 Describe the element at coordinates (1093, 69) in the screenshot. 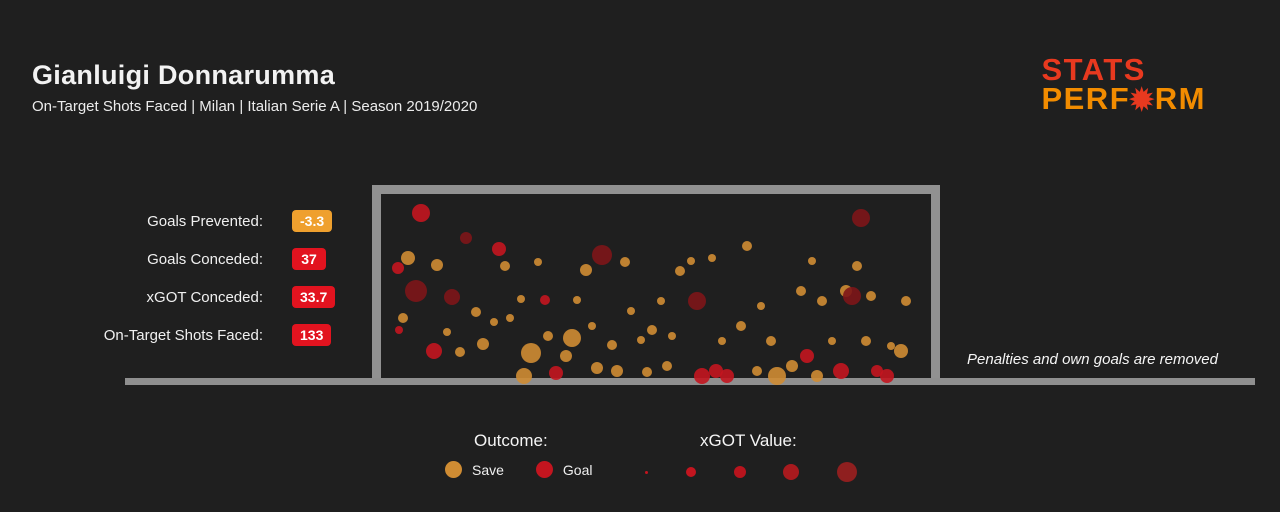

I see `logo-stats-text: STATS` at that location.